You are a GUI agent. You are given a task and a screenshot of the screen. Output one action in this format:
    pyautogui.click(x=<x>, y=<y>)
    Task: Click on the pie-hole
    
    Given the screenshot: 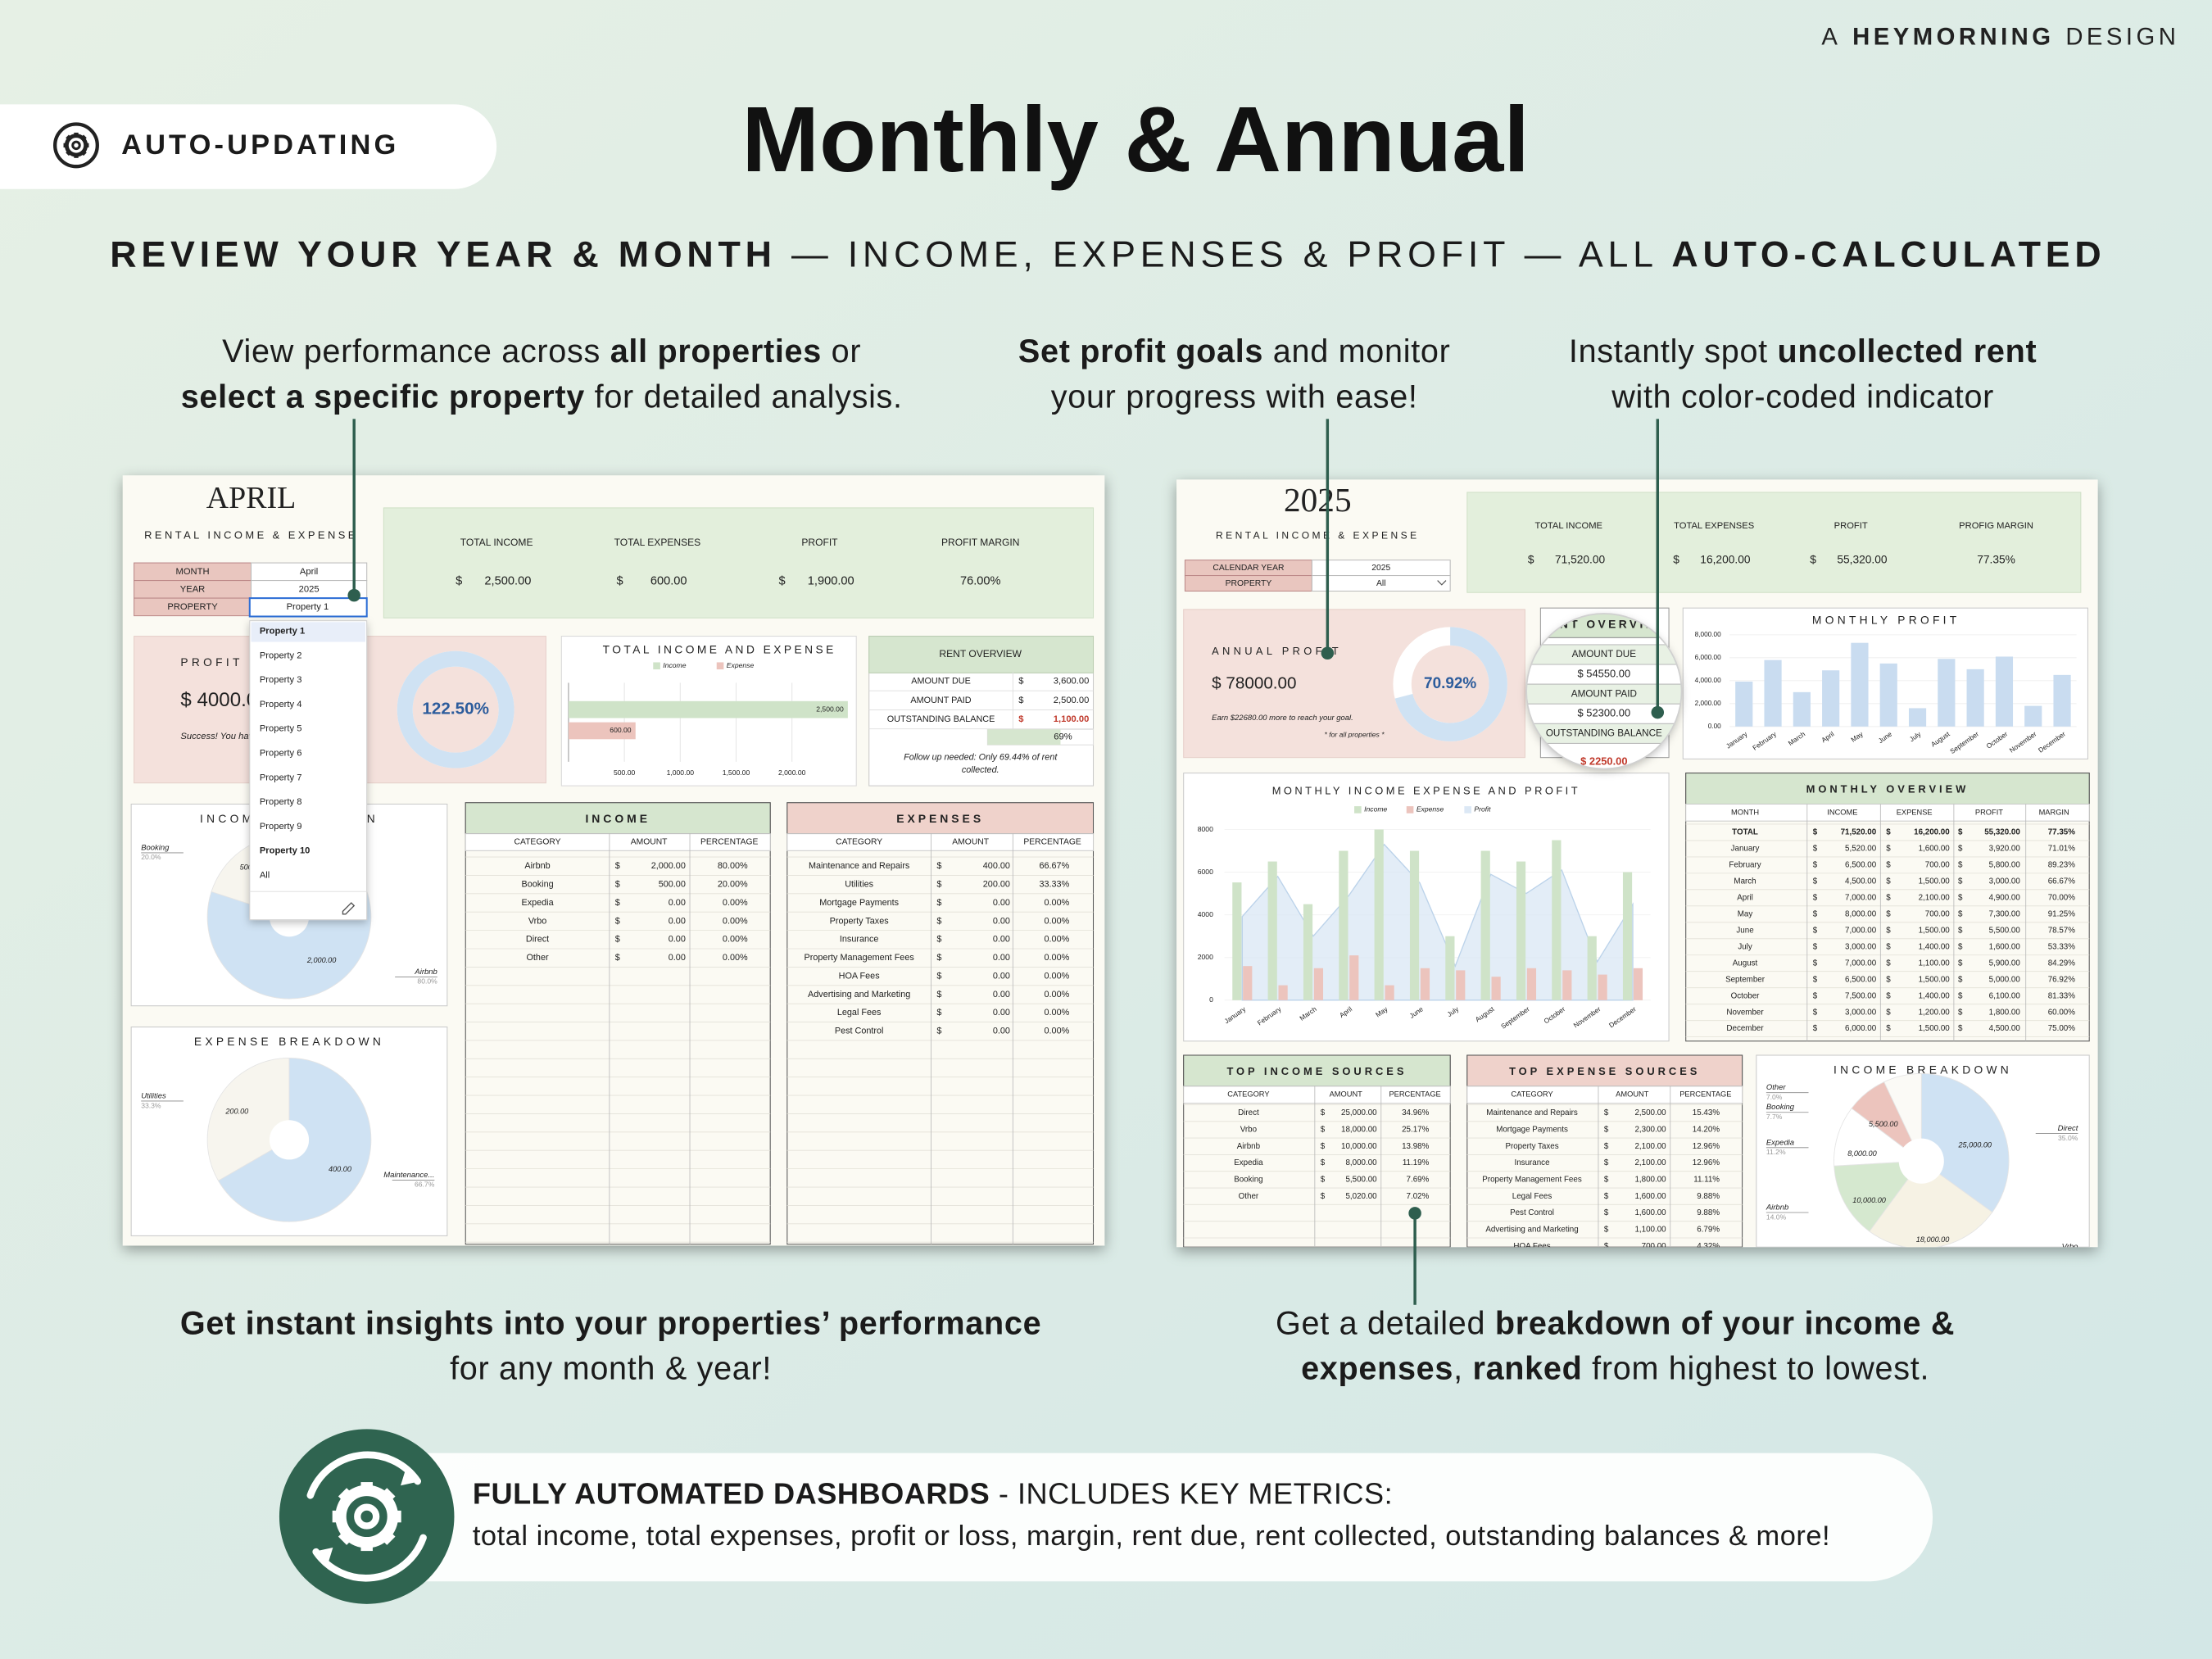 What is the action you would take?
    pyautogui.click(x=1921, y=1161)
    